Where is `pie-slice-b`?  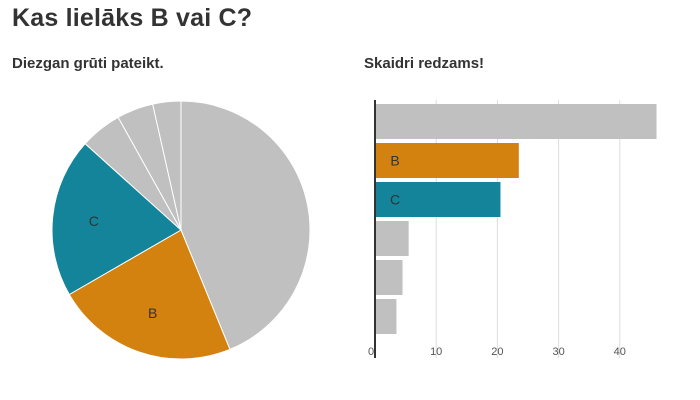 pie-slice-b is located at coordinates (149, 294).